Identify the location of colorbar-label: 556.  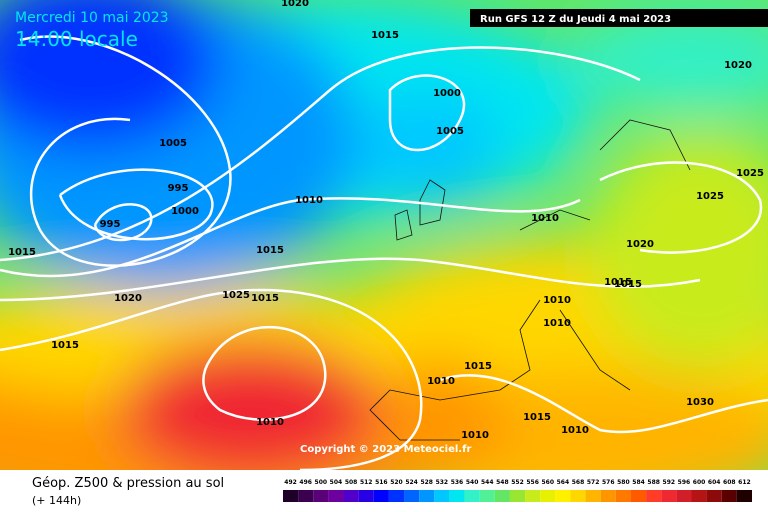
(532, 482).